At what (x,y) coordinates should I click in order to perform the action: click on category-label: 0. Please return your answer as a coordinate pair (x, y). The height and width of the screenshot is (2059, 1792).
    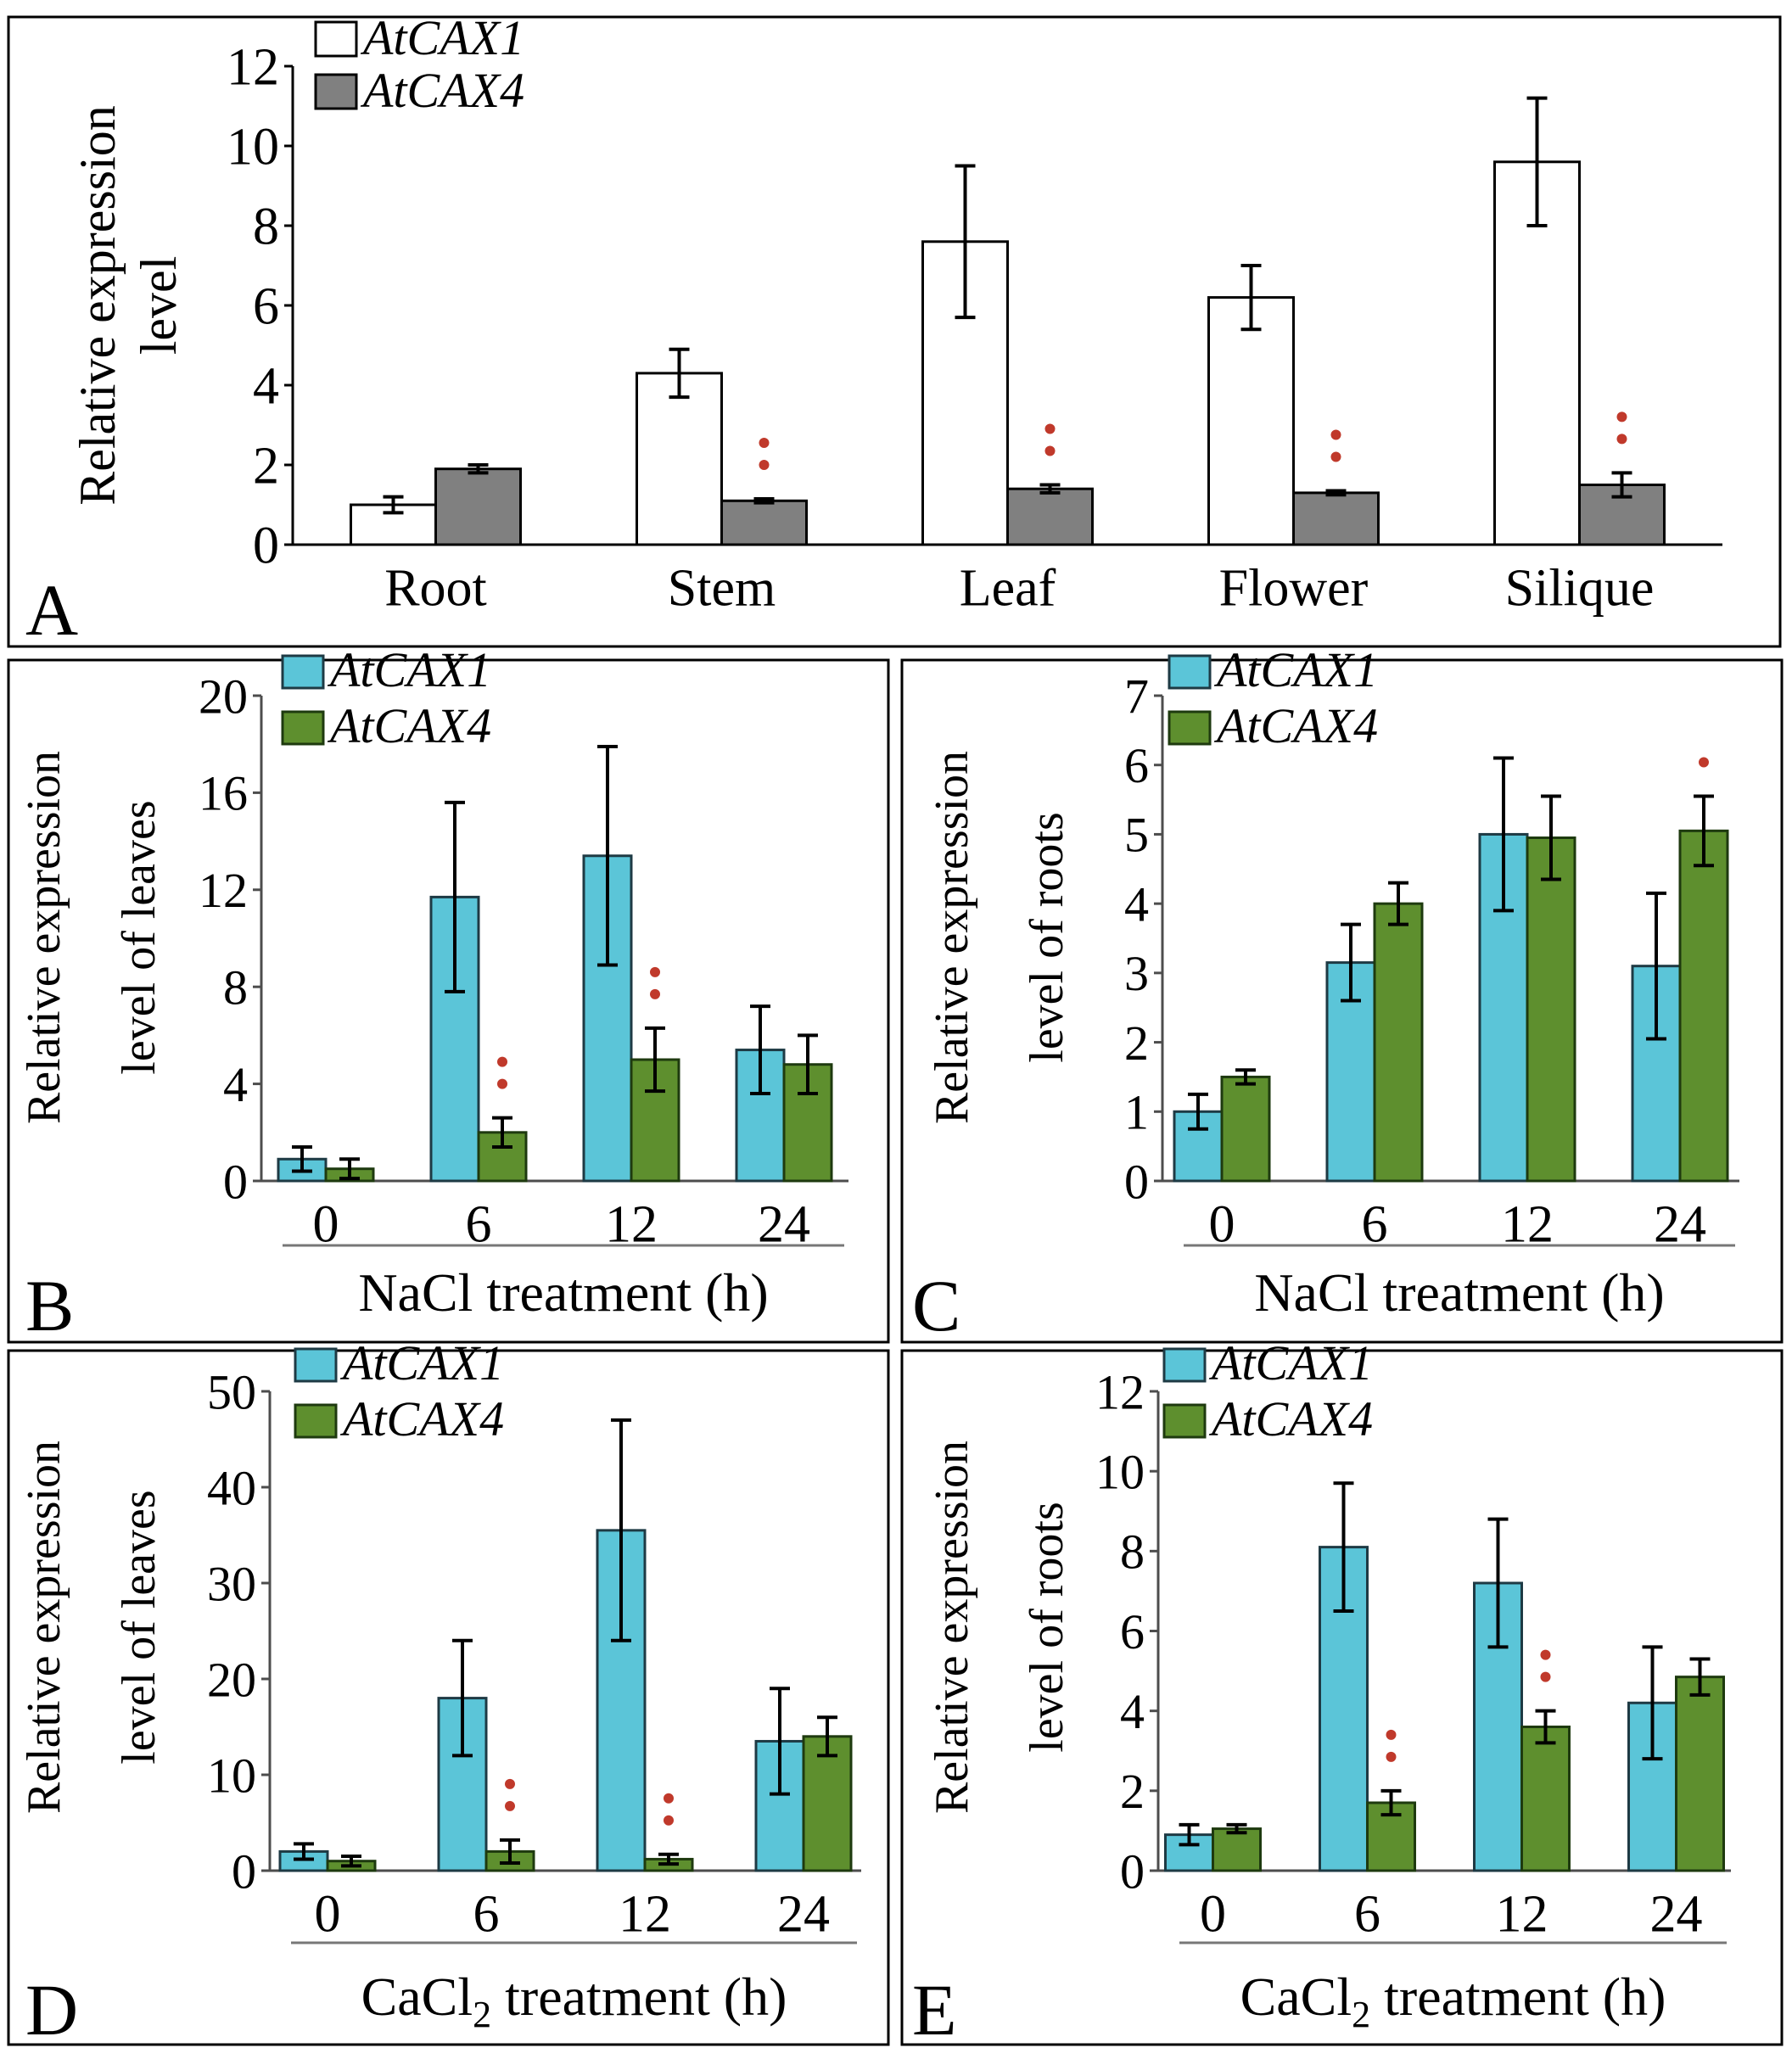
    Looking at the image, I should click on (326, 1224).